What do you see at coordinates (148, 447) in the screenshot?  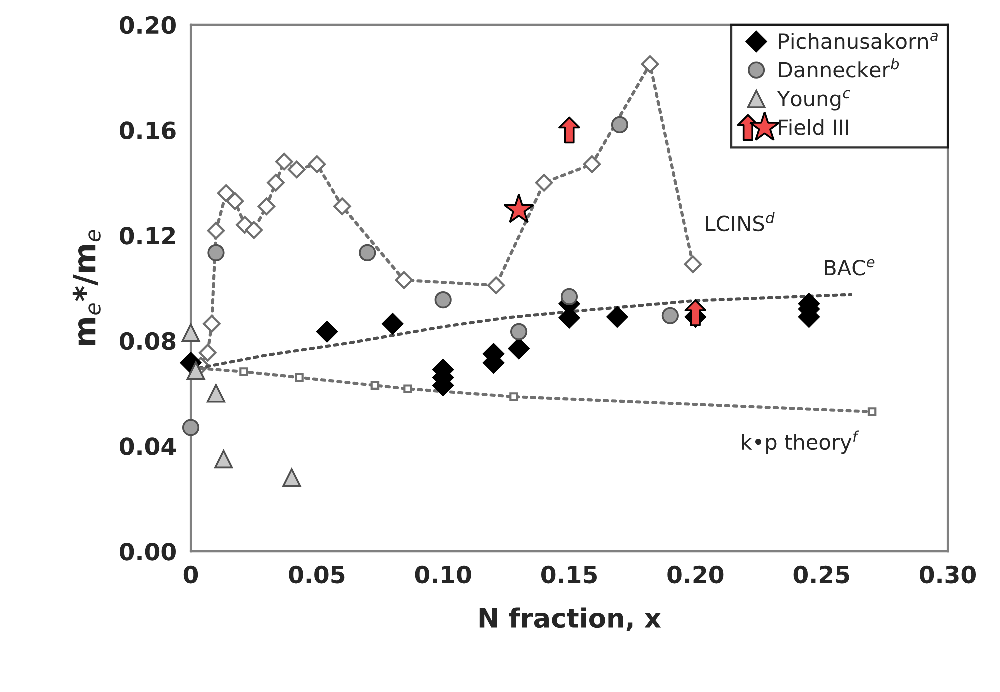 I see `y-tick-label: 0.04` at bounding box center [148, 447].